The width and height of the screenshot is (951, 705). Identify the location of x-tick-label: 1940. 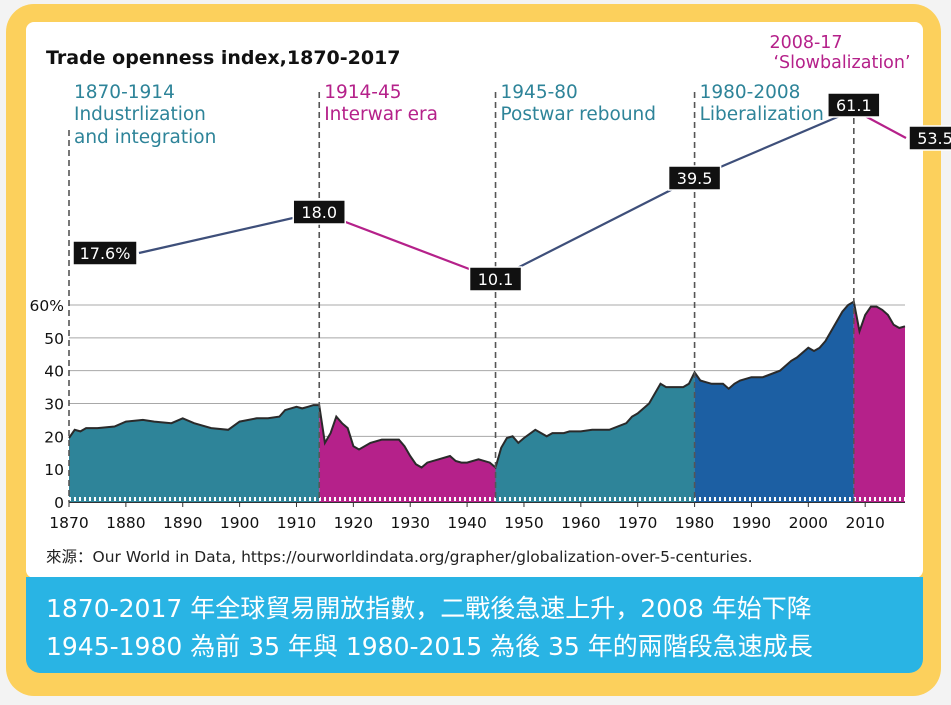
(466, 523).